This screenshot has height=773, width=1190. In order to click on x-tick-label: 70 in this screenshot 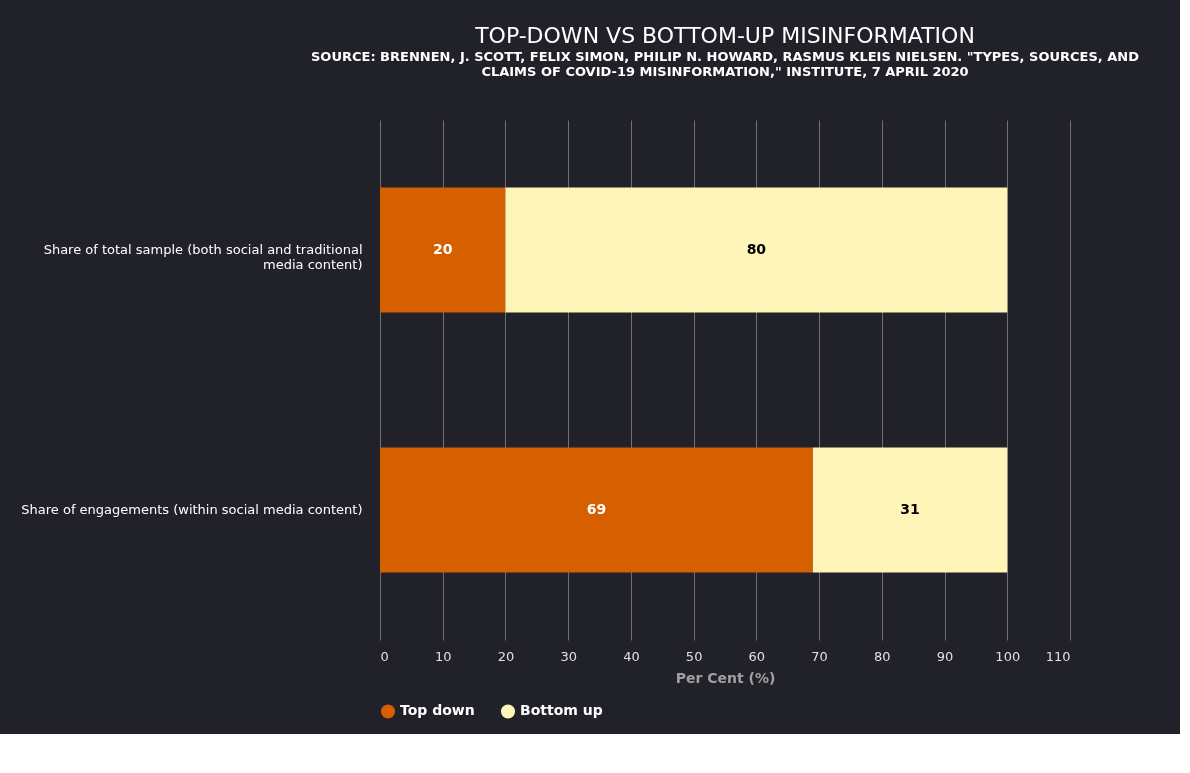, I will do `click(819, 656)`.